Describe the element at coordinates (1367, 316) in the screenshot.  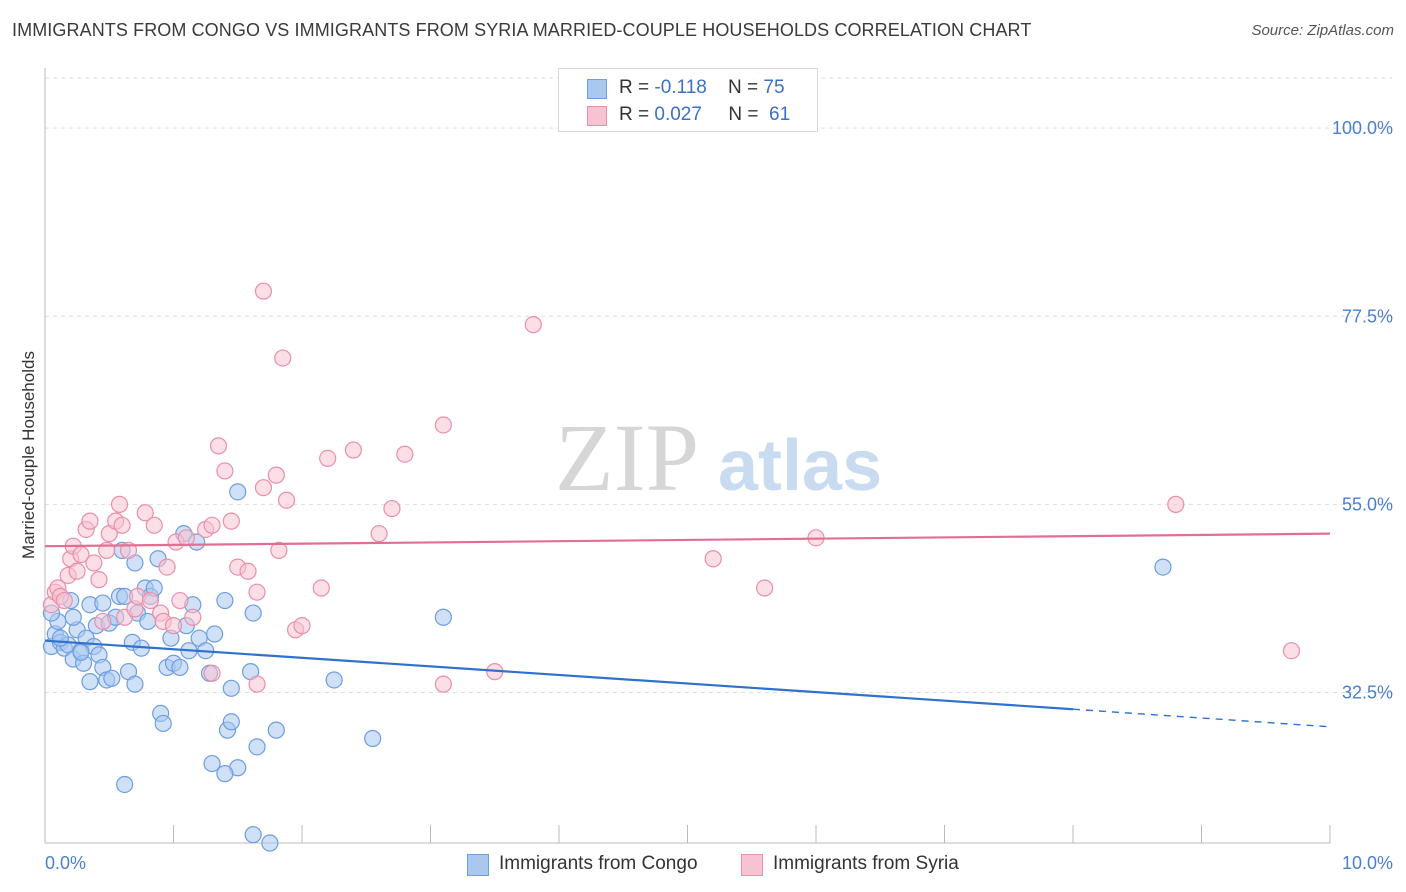
I see `y-tick-label: 77.5%` at that location.